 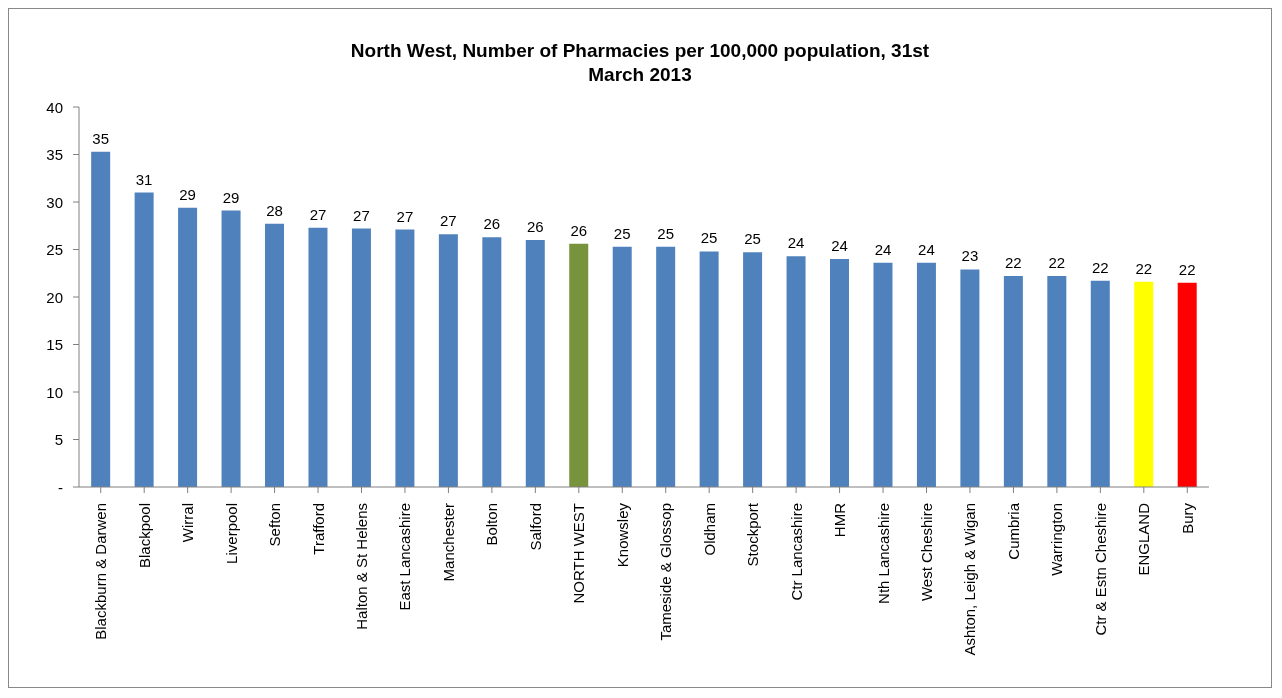 I want to click on data-label: 31, so click(x=144, y=179).